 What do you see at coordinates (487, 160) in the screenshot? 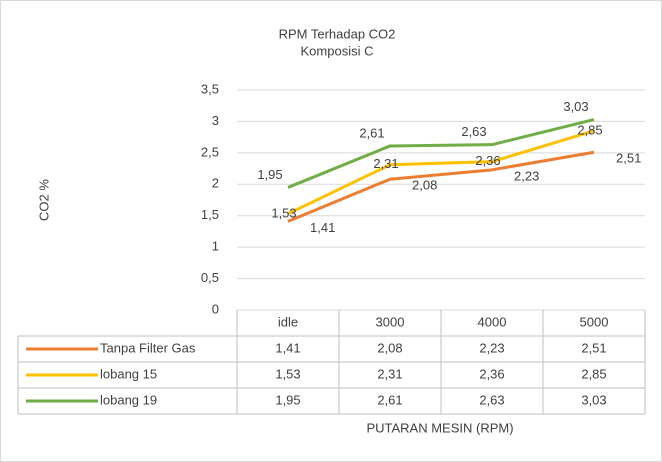
I see `data-label: 2,36` at bounding box center [487, 160].